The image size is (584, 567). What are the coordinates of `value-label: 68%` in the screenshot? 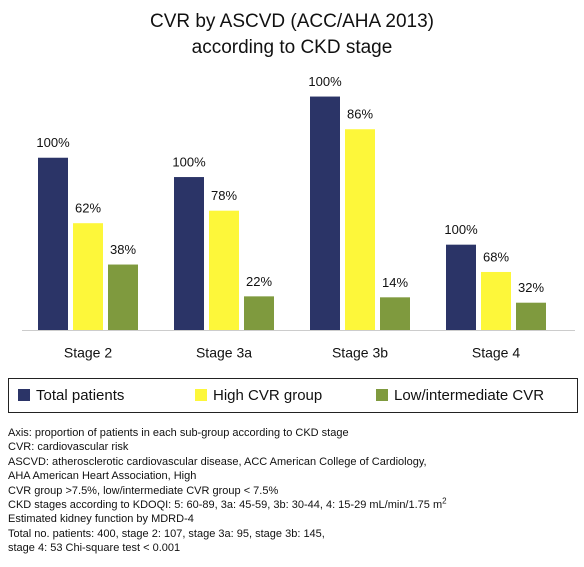 It's located at (496, 256).